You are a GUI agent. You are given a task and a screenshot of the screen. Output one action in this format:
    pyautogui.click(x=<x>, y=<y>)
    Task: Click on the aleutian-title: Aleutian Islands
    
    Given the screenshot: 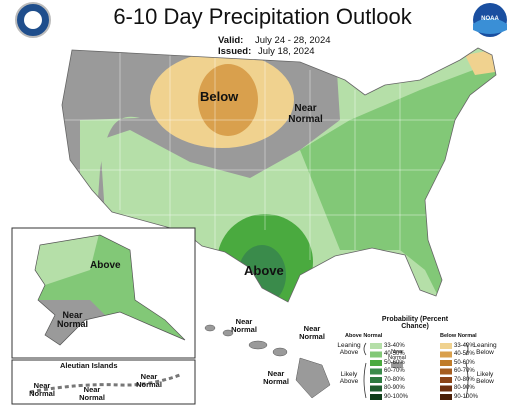 What is the action you would take?
    pyautogui.click(x=89, y=365)
    